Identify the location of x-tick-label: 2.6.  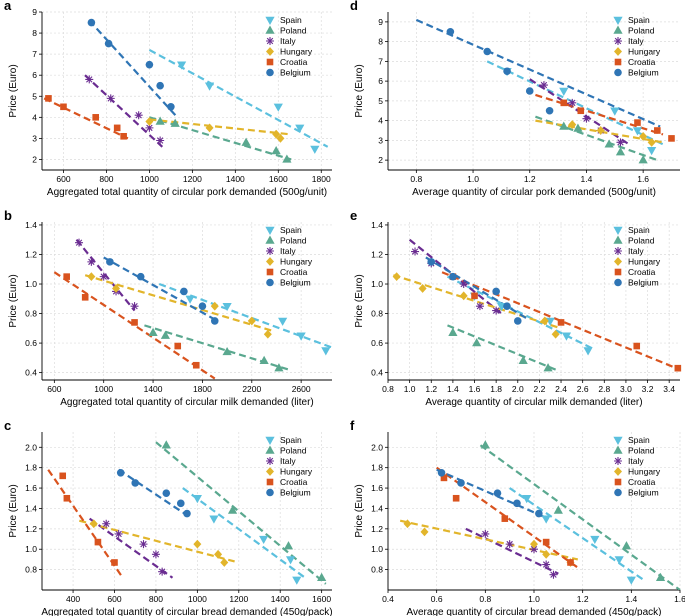
(583, 389).